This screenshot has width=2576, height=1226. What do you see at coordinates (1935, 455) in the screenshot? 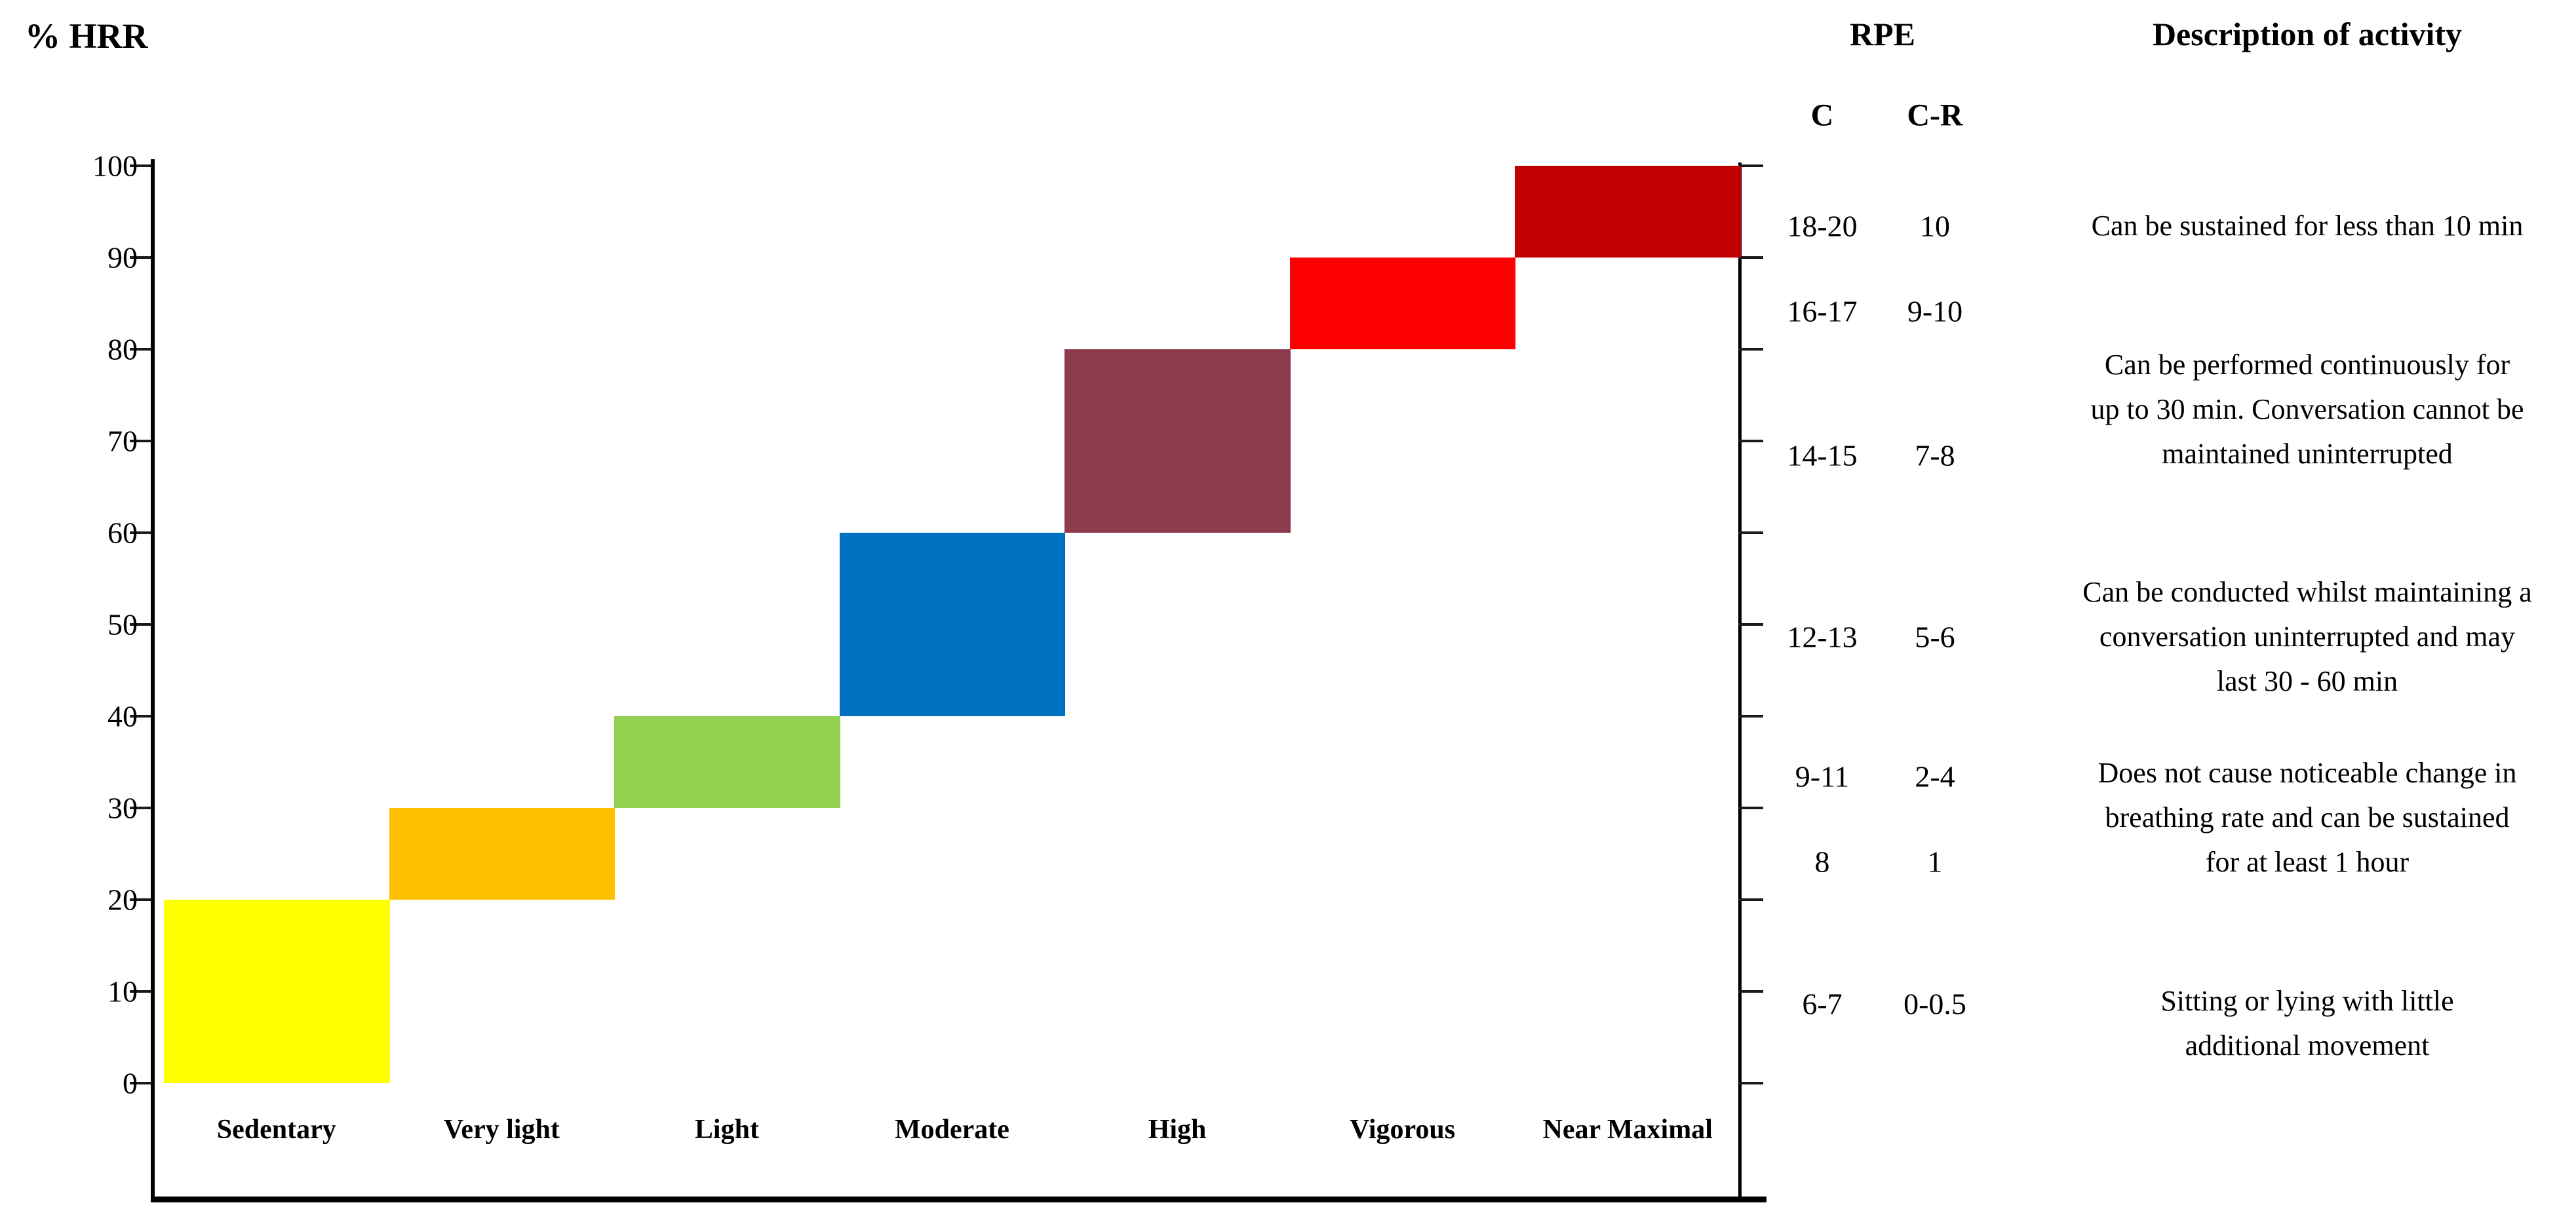
I see `rpe-row-cr-value: 7-8` at bounding box center [1935, 455].